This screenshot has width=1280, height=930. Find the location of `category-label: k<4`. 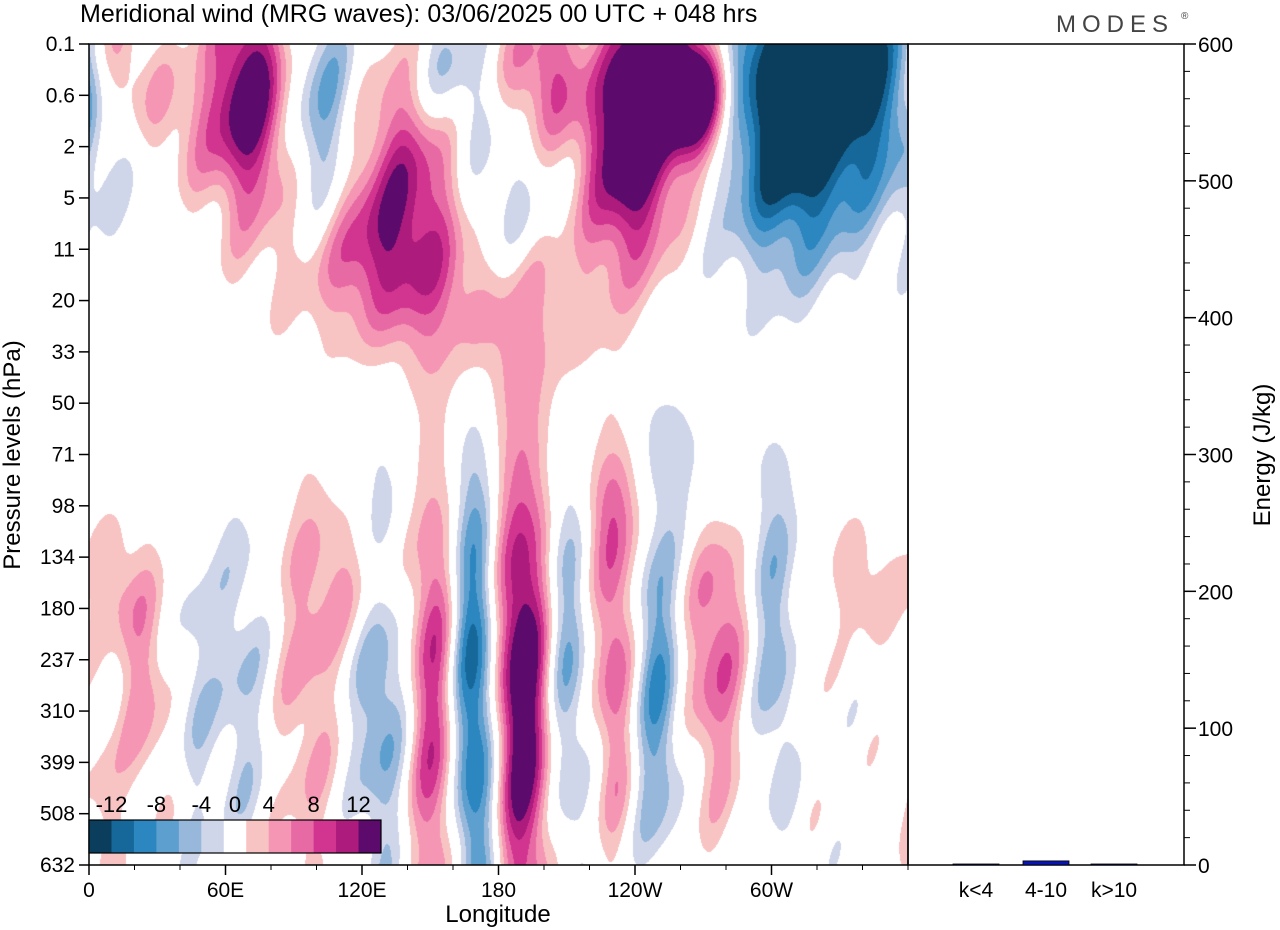

category-label: k<4 is located at coordinates (976, 890).